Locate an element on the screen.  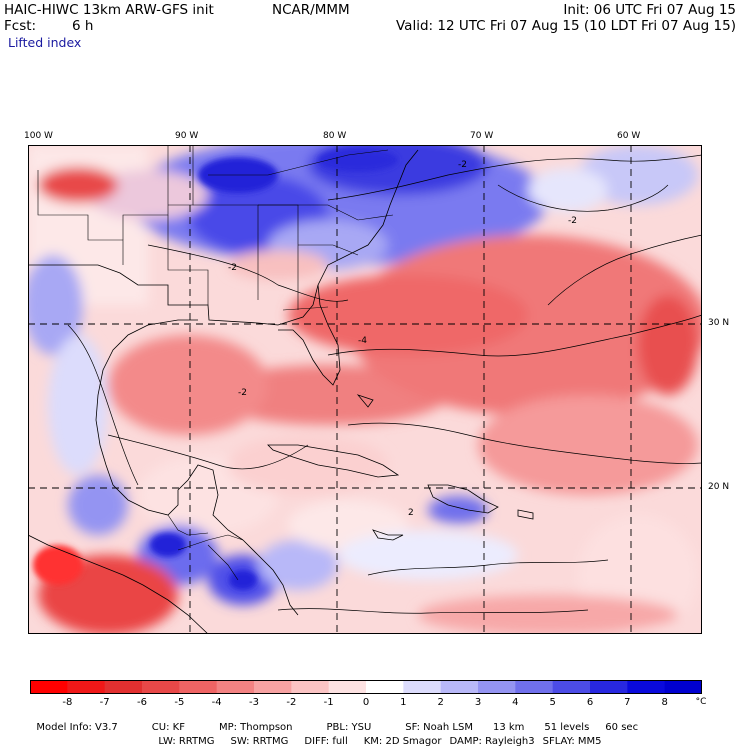
colorbar-label: -6 is located at coordinates (142, 702).